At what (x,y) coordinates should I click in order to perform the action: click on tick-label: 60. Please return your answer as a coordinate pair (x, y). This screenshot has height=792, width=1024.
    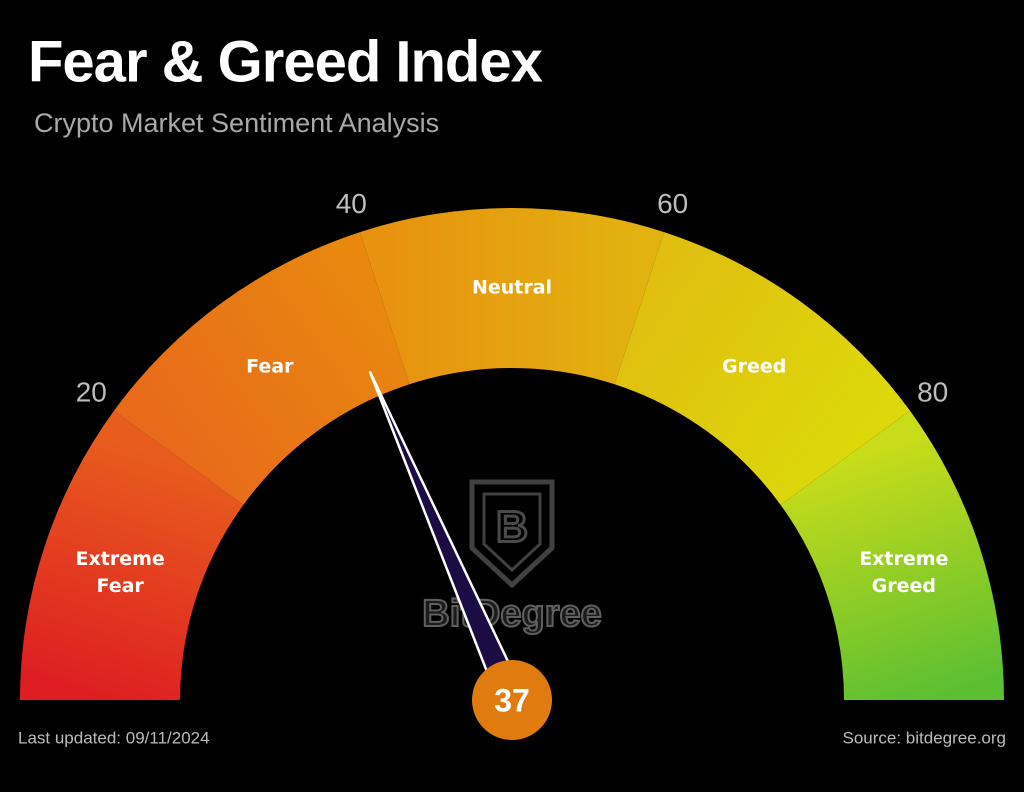
    Looking at the image, I should click on (672, 203).